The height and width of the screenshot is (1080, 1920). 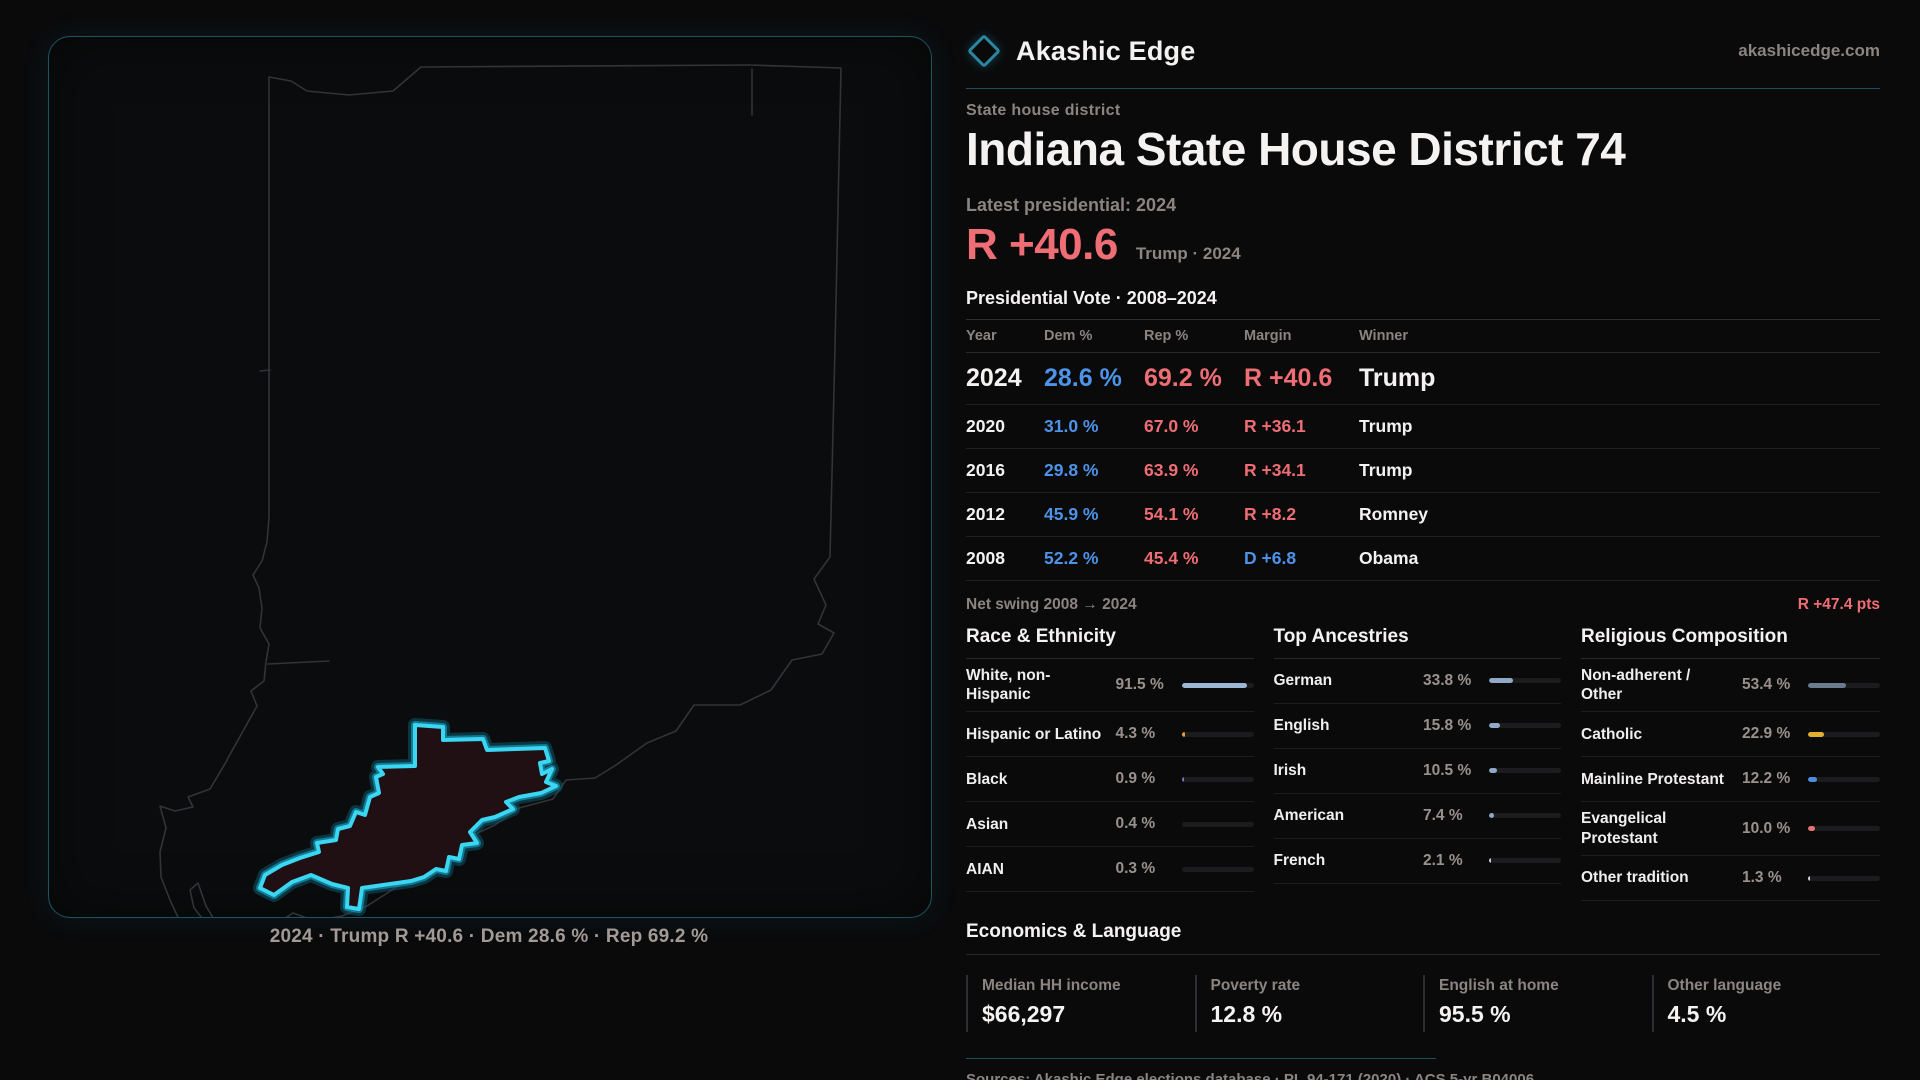 What do you see at coordinates (1303, 680) in the screenshot?
I see `demographic-label: German` at bounding box center [1303, 680].